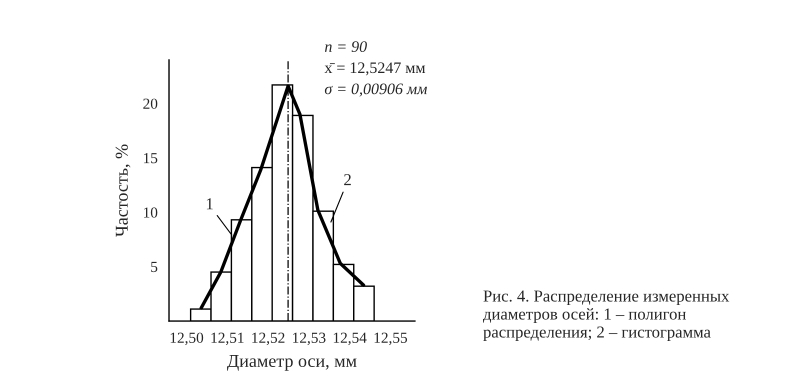 The image size is (801, 384). Describe the element at coordinates (209, 204) in the screenshot. I see `annotation: 1` at that location.